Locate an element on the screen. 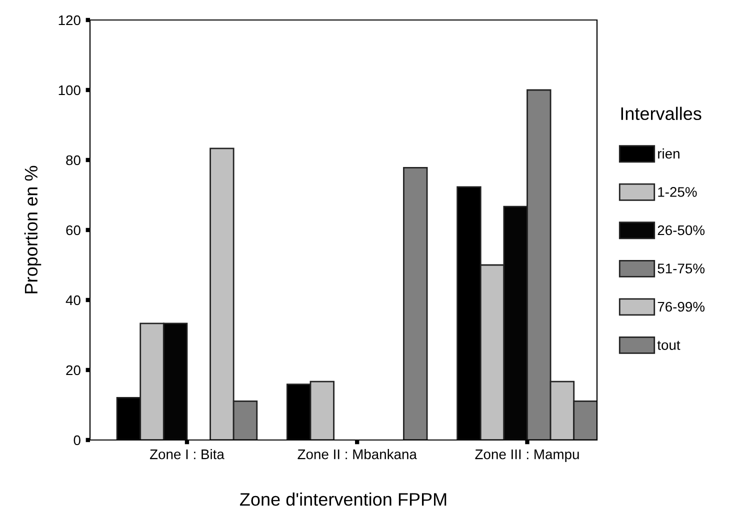 Image resolution: width=741 pixels, height=518 pixels. legend-label: 76-99% is located at coordinates (681, 307).